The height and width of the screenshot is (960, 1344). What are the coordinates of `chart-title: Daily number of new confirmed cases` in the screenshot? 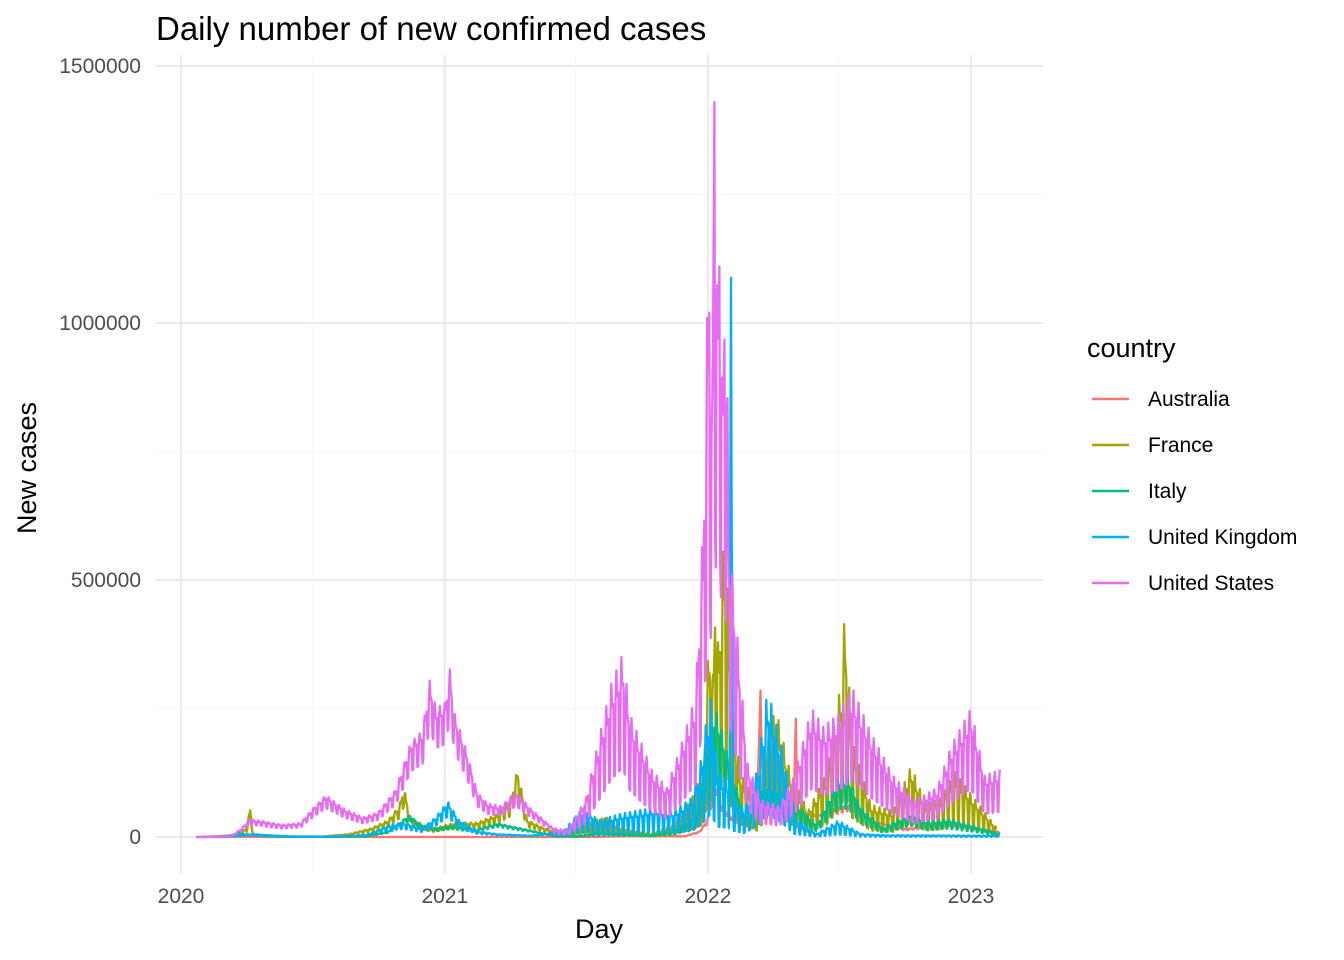 It's located at (431, 28).